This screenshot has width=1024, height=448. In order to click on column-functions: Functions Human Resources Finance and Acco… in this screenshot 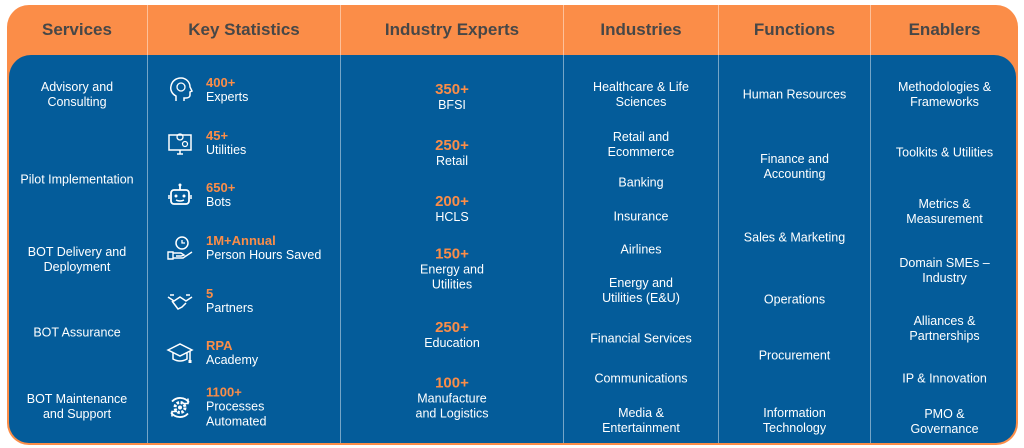, I will do `click(794, 224)`.